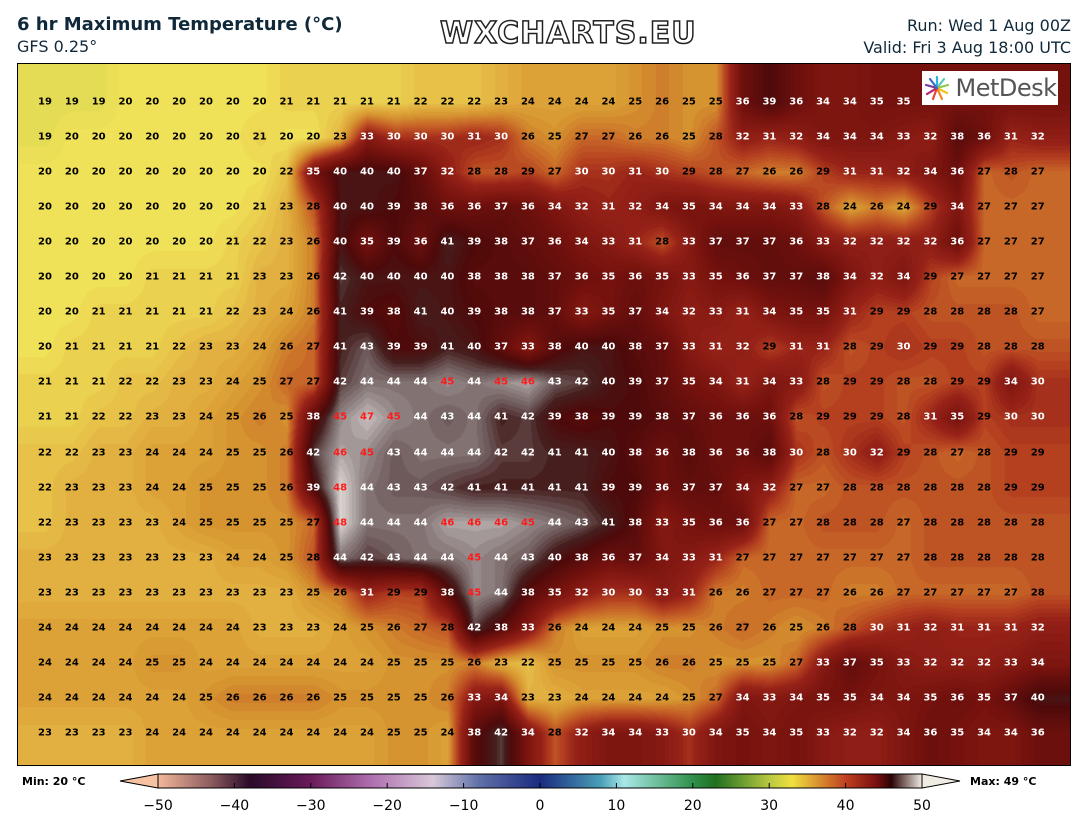  I want to click on temperature-value: 19, so click(45, 137).